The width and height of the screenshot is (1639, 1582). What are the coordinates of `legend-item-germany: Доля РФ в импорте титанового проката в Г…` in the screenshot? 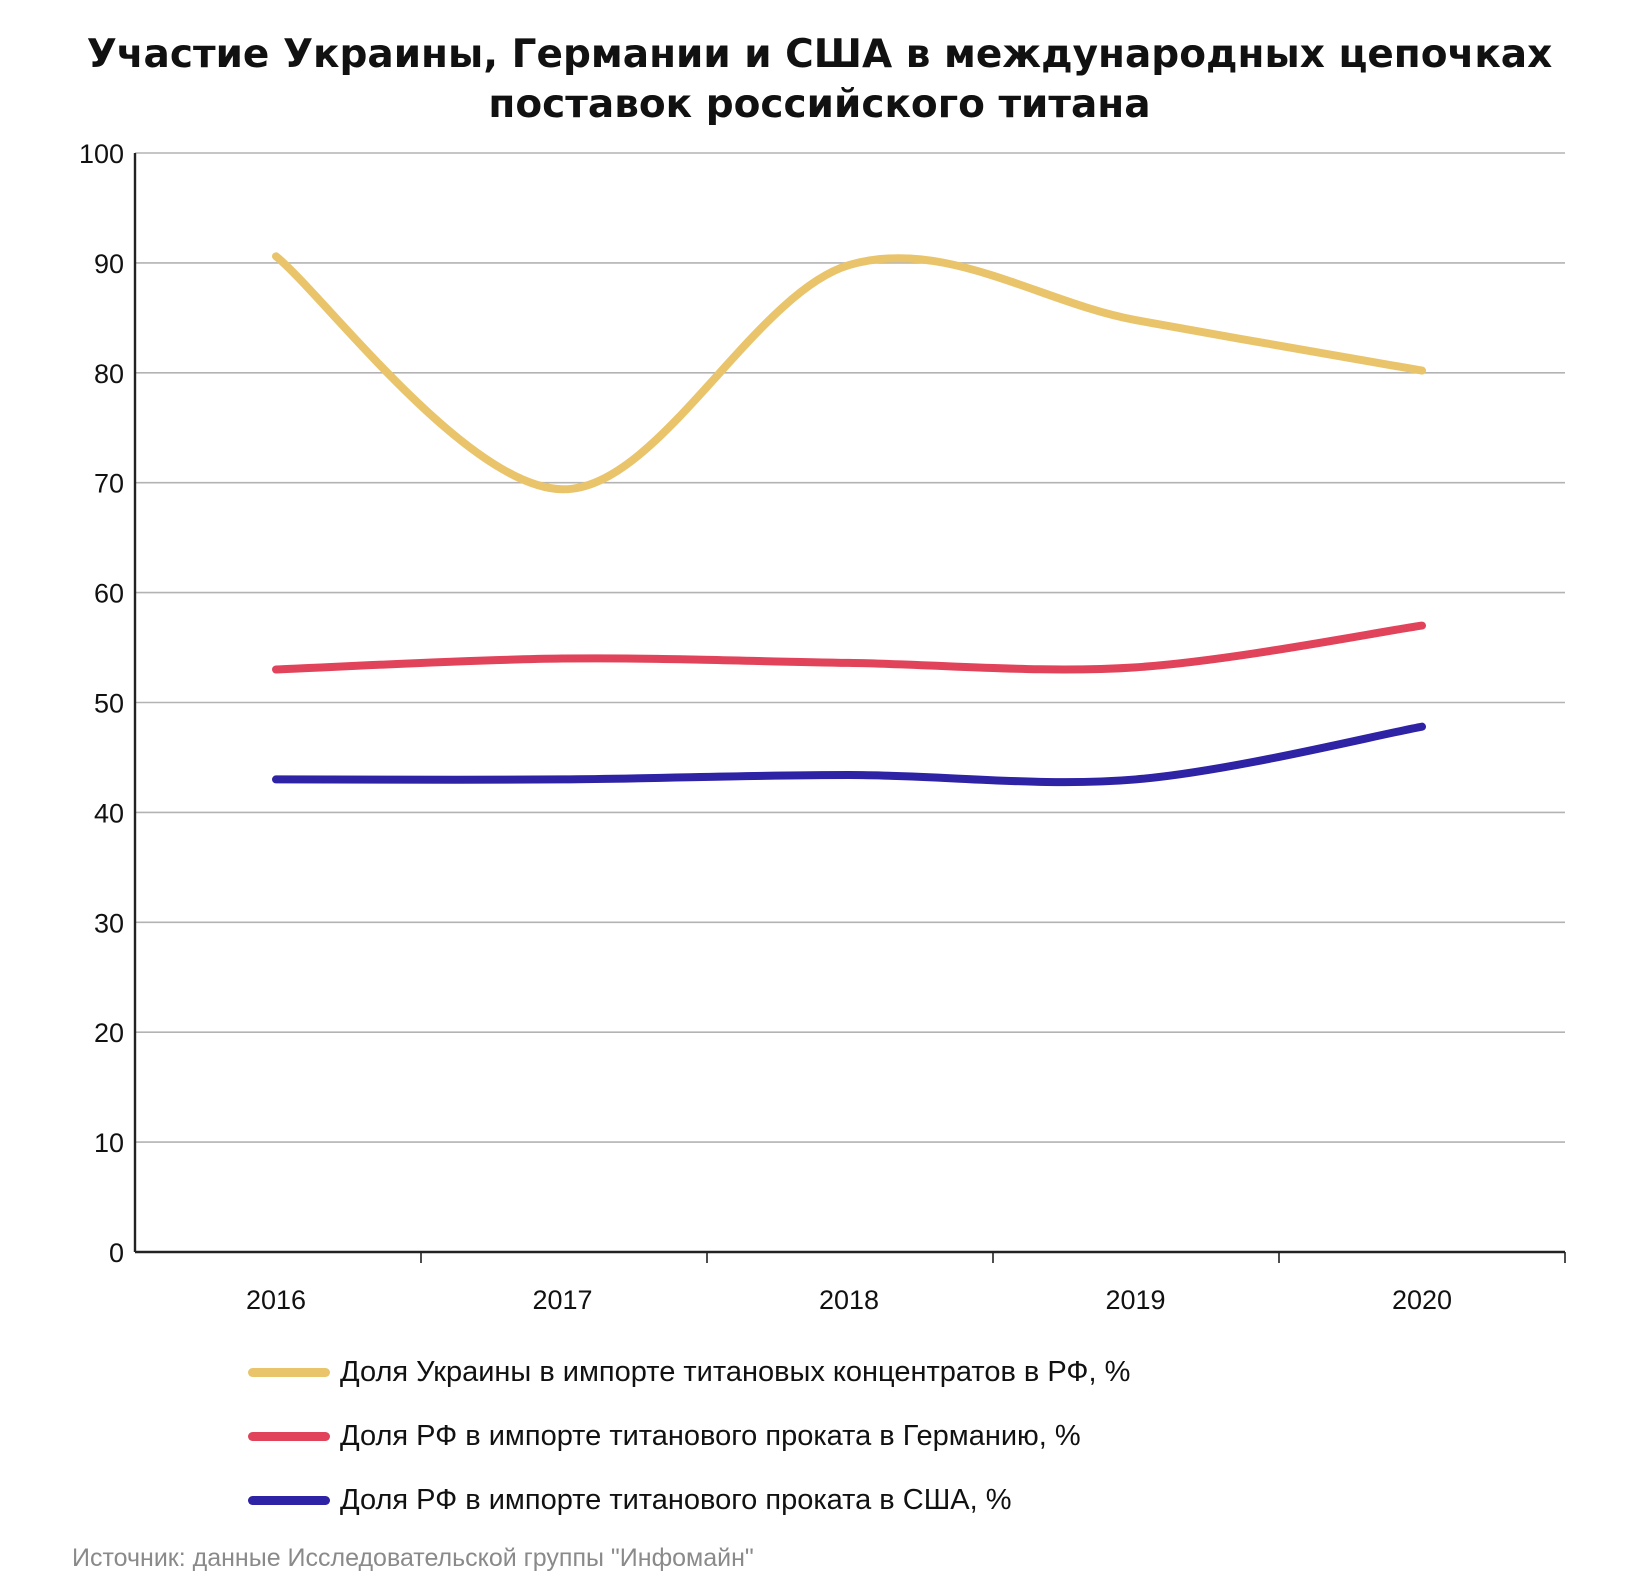 It's located at (689, 1436).